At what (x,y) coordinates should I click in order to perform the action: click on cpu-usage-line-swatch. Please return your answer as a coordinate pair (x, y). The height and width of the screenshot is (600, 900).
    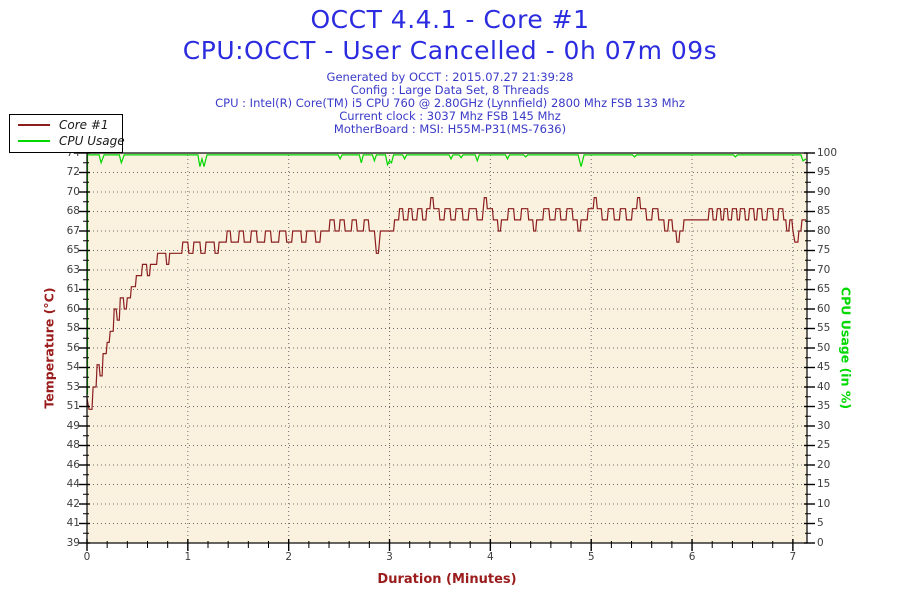
    Looking at the image, I should click on (34, 141).